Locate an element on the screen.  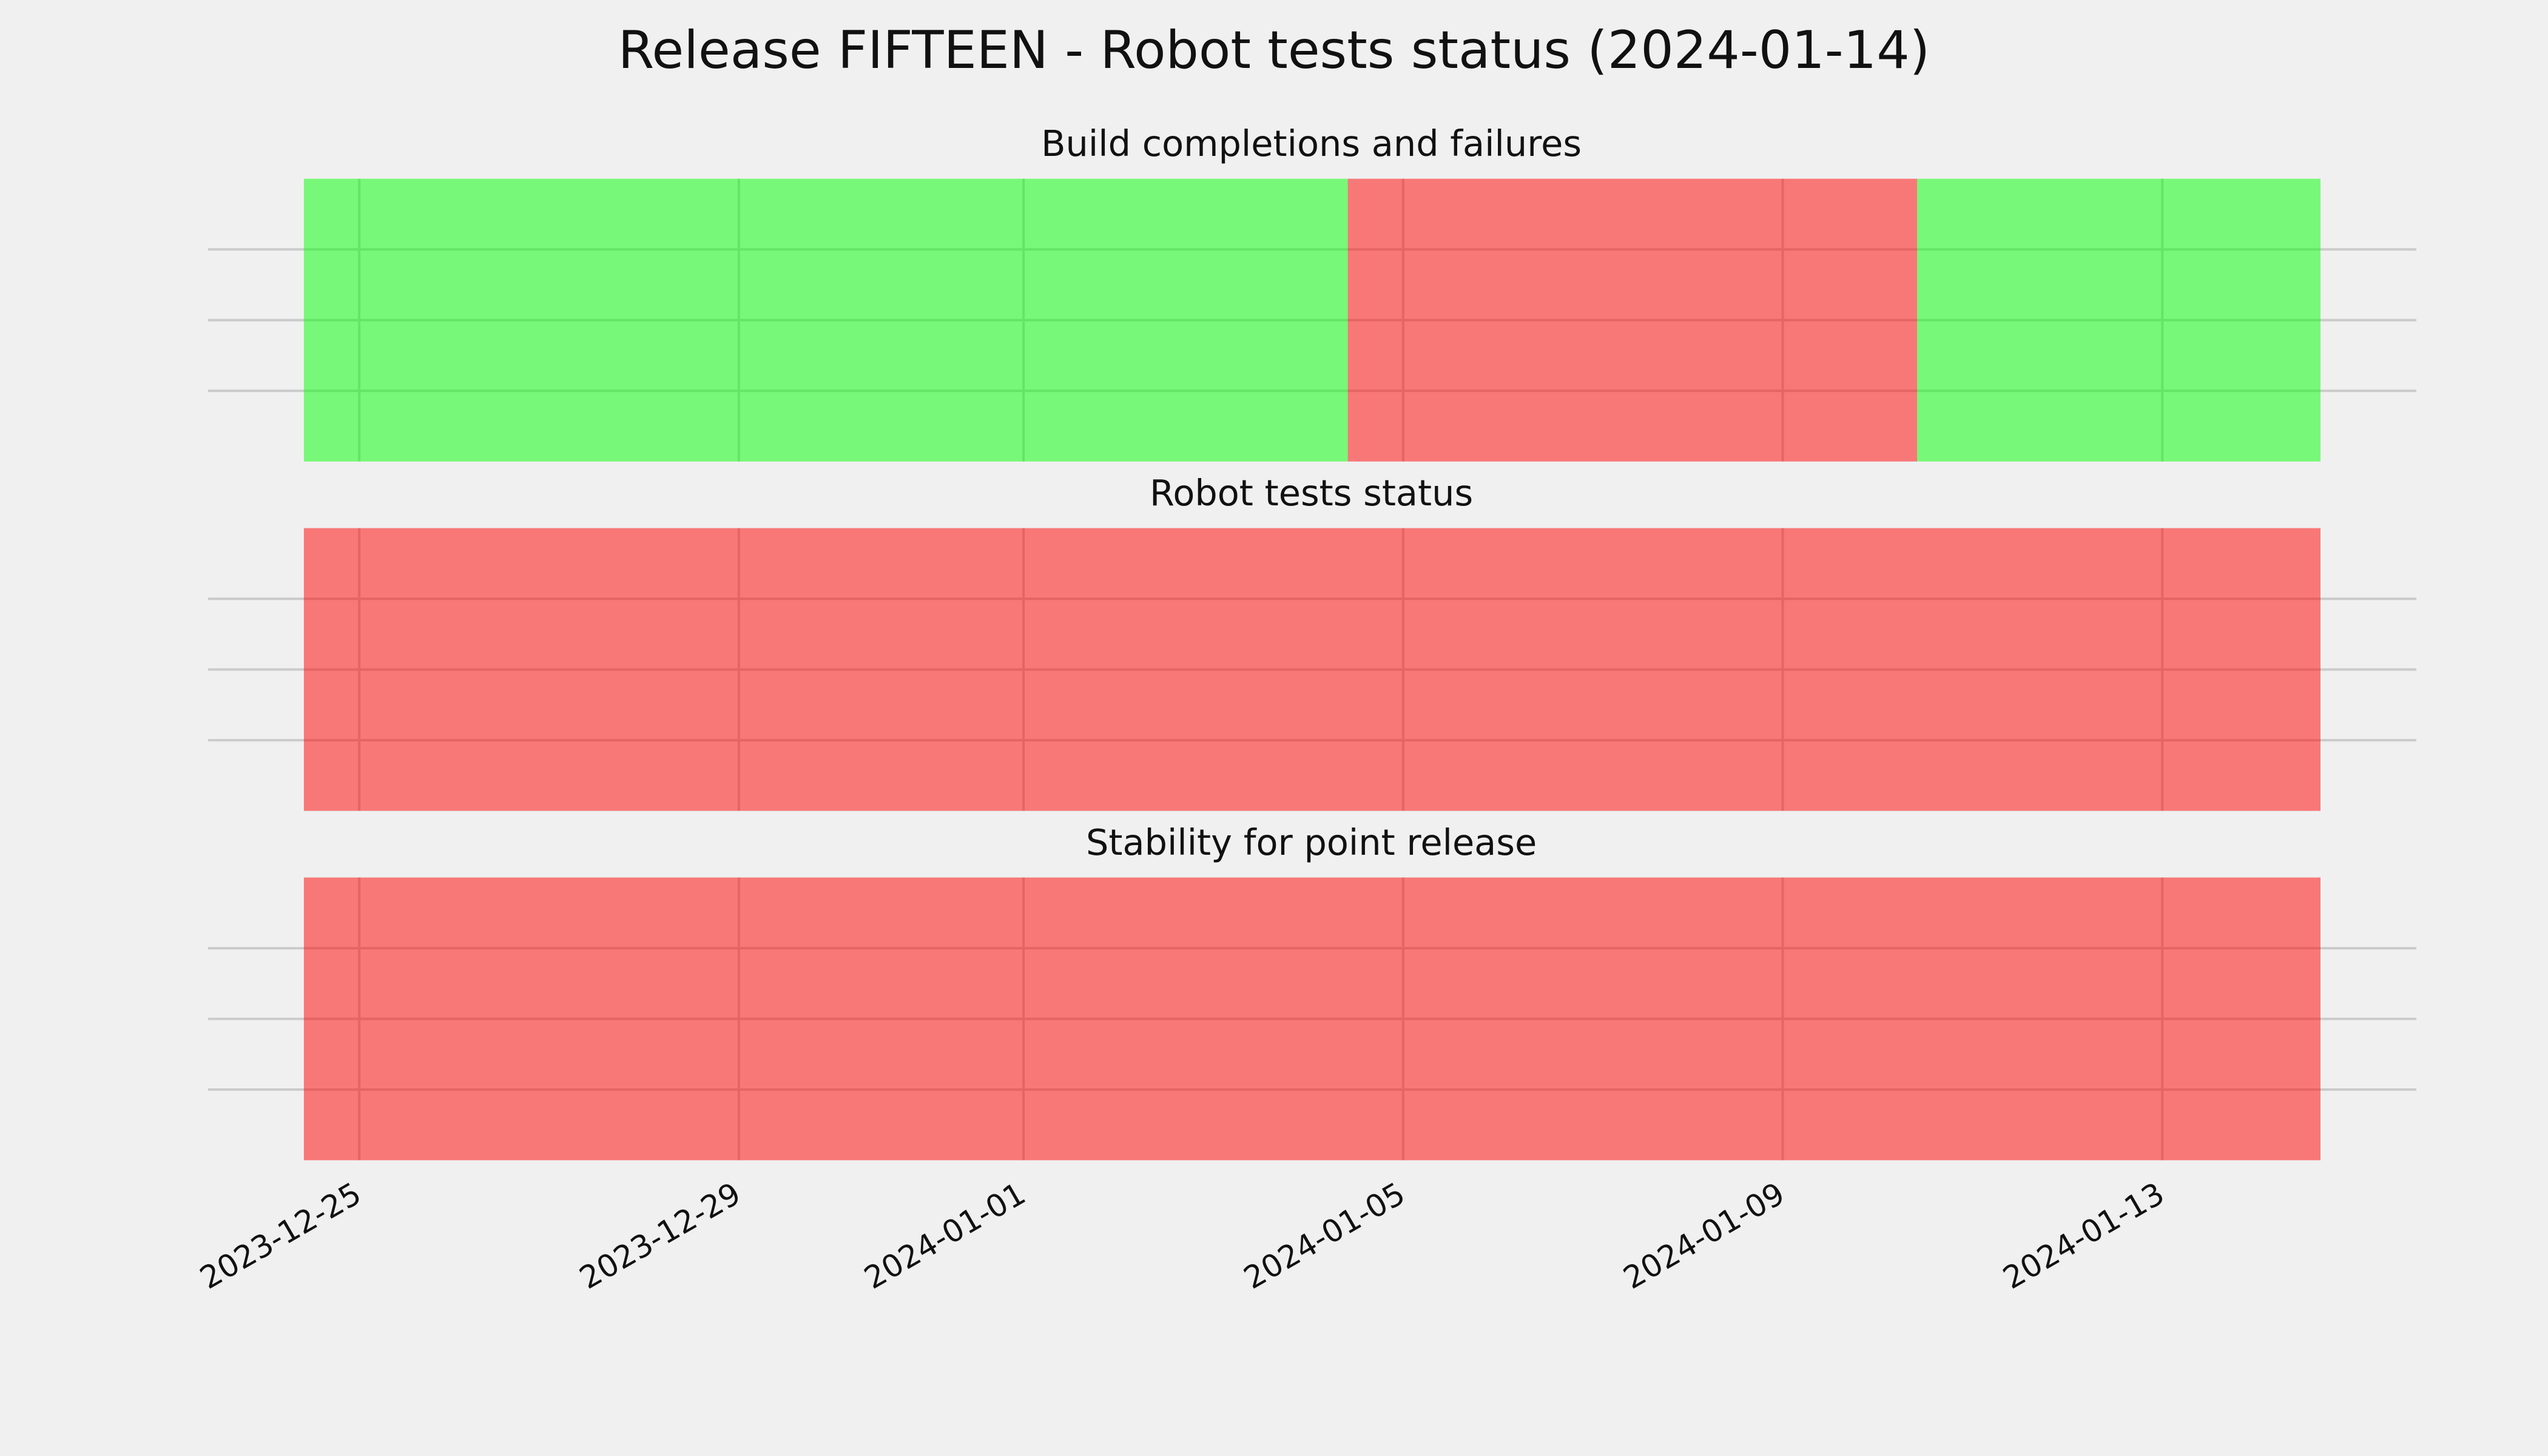
panel-title: Robot tests status is located at coordinates (1311, 493).